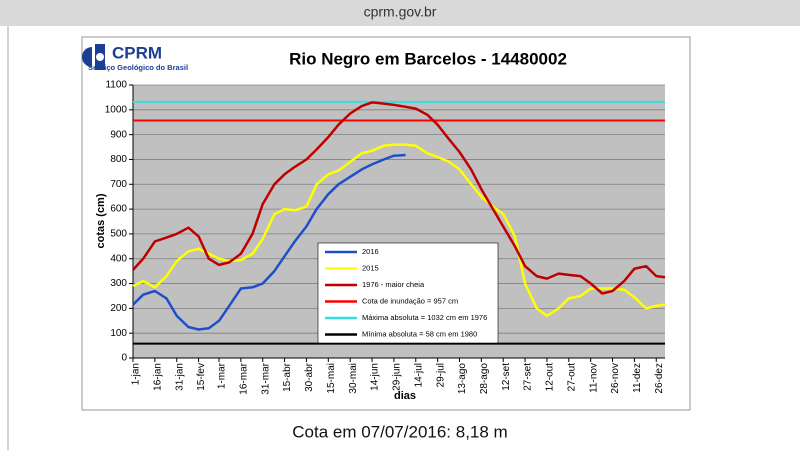  I want to click on x-tick-label: 31-mar, so click(265, 378).